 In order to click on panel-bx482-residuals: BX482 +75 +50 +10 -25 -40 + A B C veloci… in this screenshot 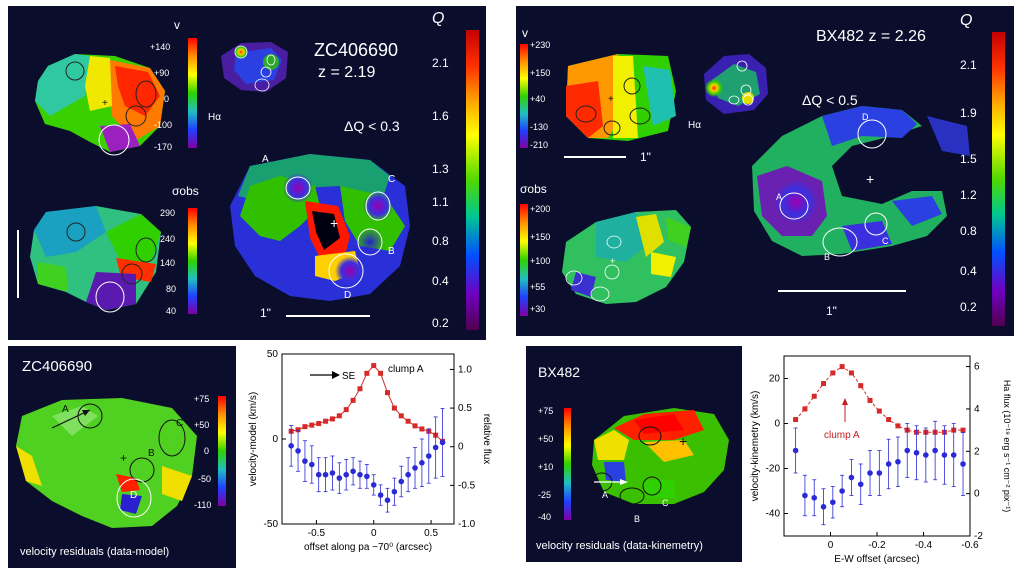, I will do `click(634, 454)`.